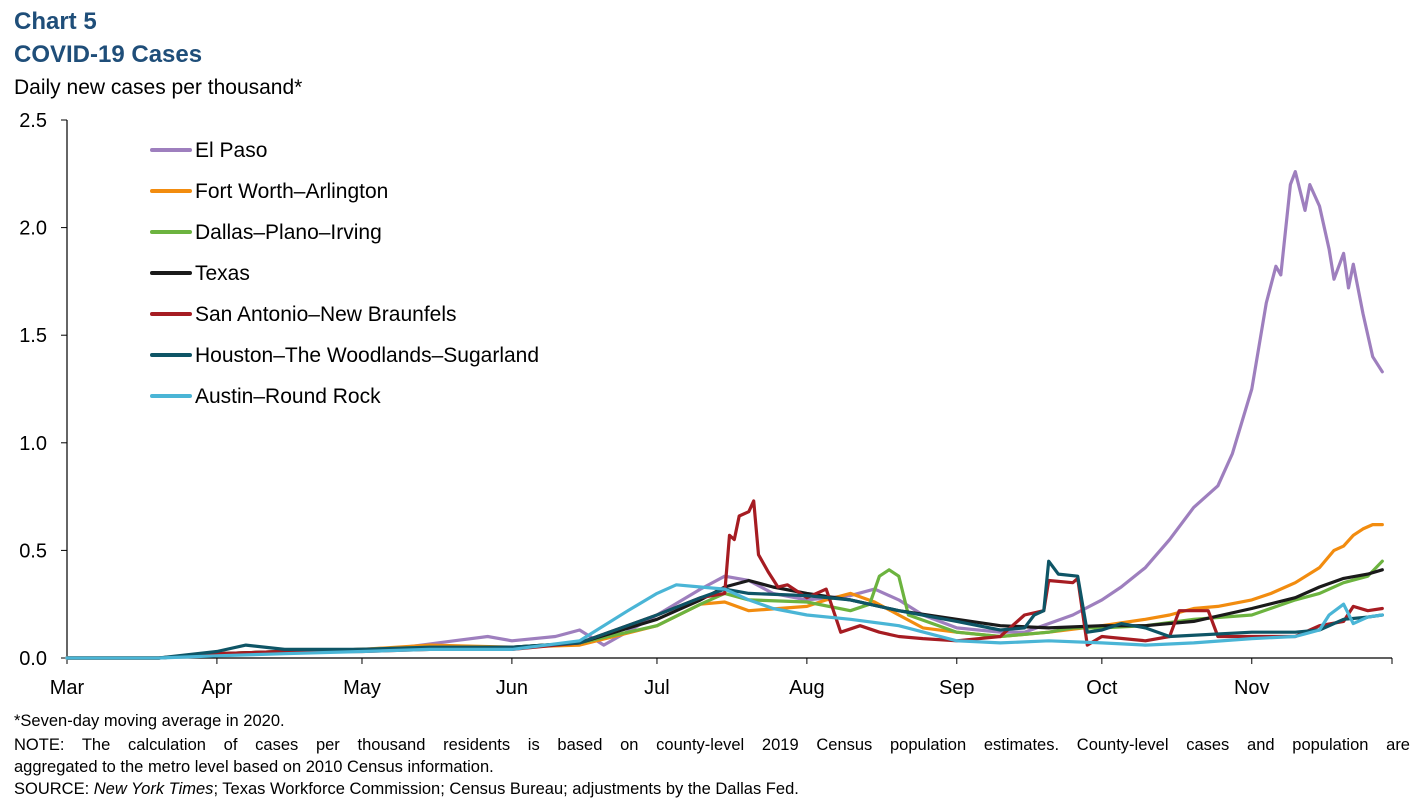 The width and height of the screenshot is (1422, 810). What do you see at coordinates (512, 688) in the screenshot?
I see `x-tick-label: Jun` at bounding box center [512, 688].